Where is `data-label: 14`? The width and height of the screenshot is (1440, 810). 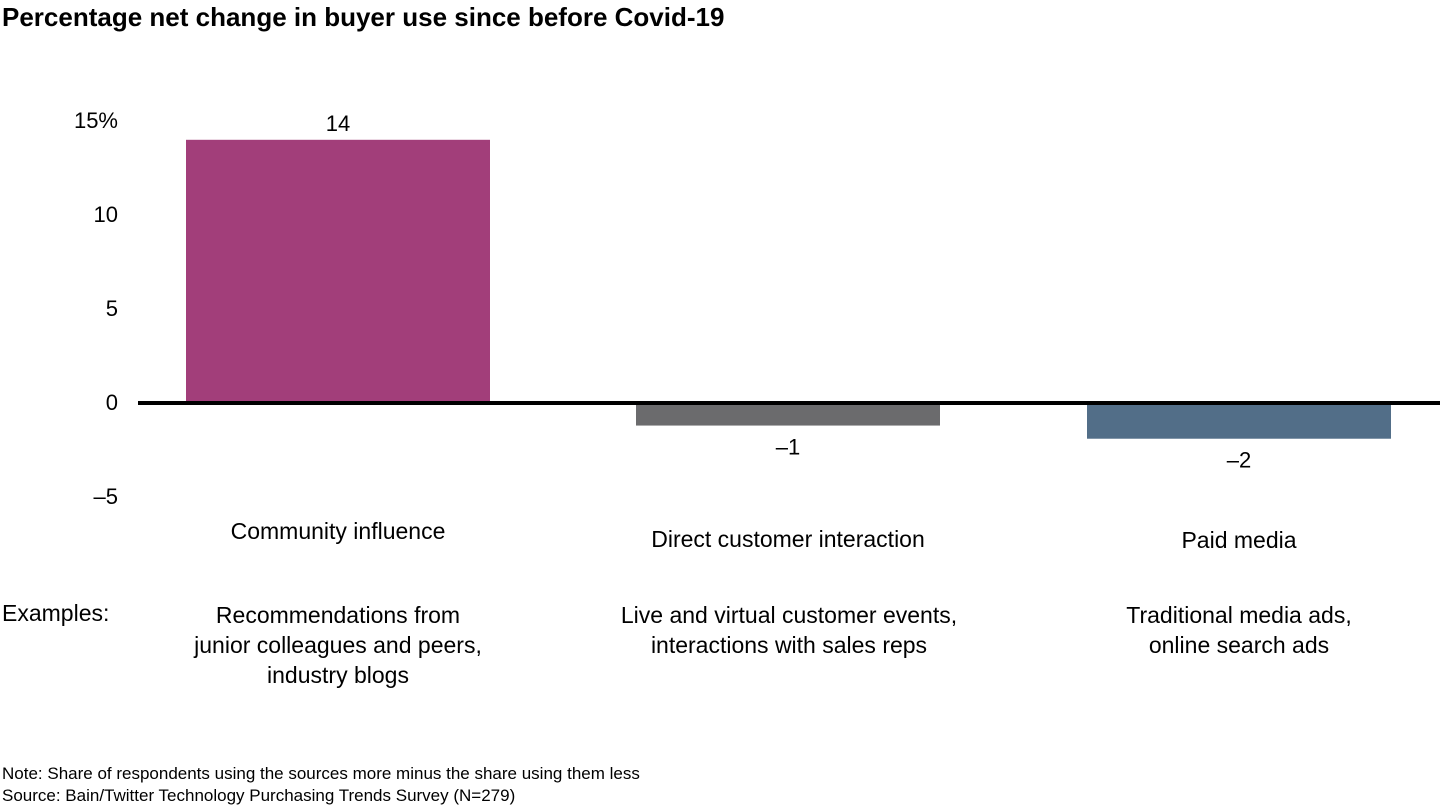 data-label: 14 is located at coordinates (338, 123).